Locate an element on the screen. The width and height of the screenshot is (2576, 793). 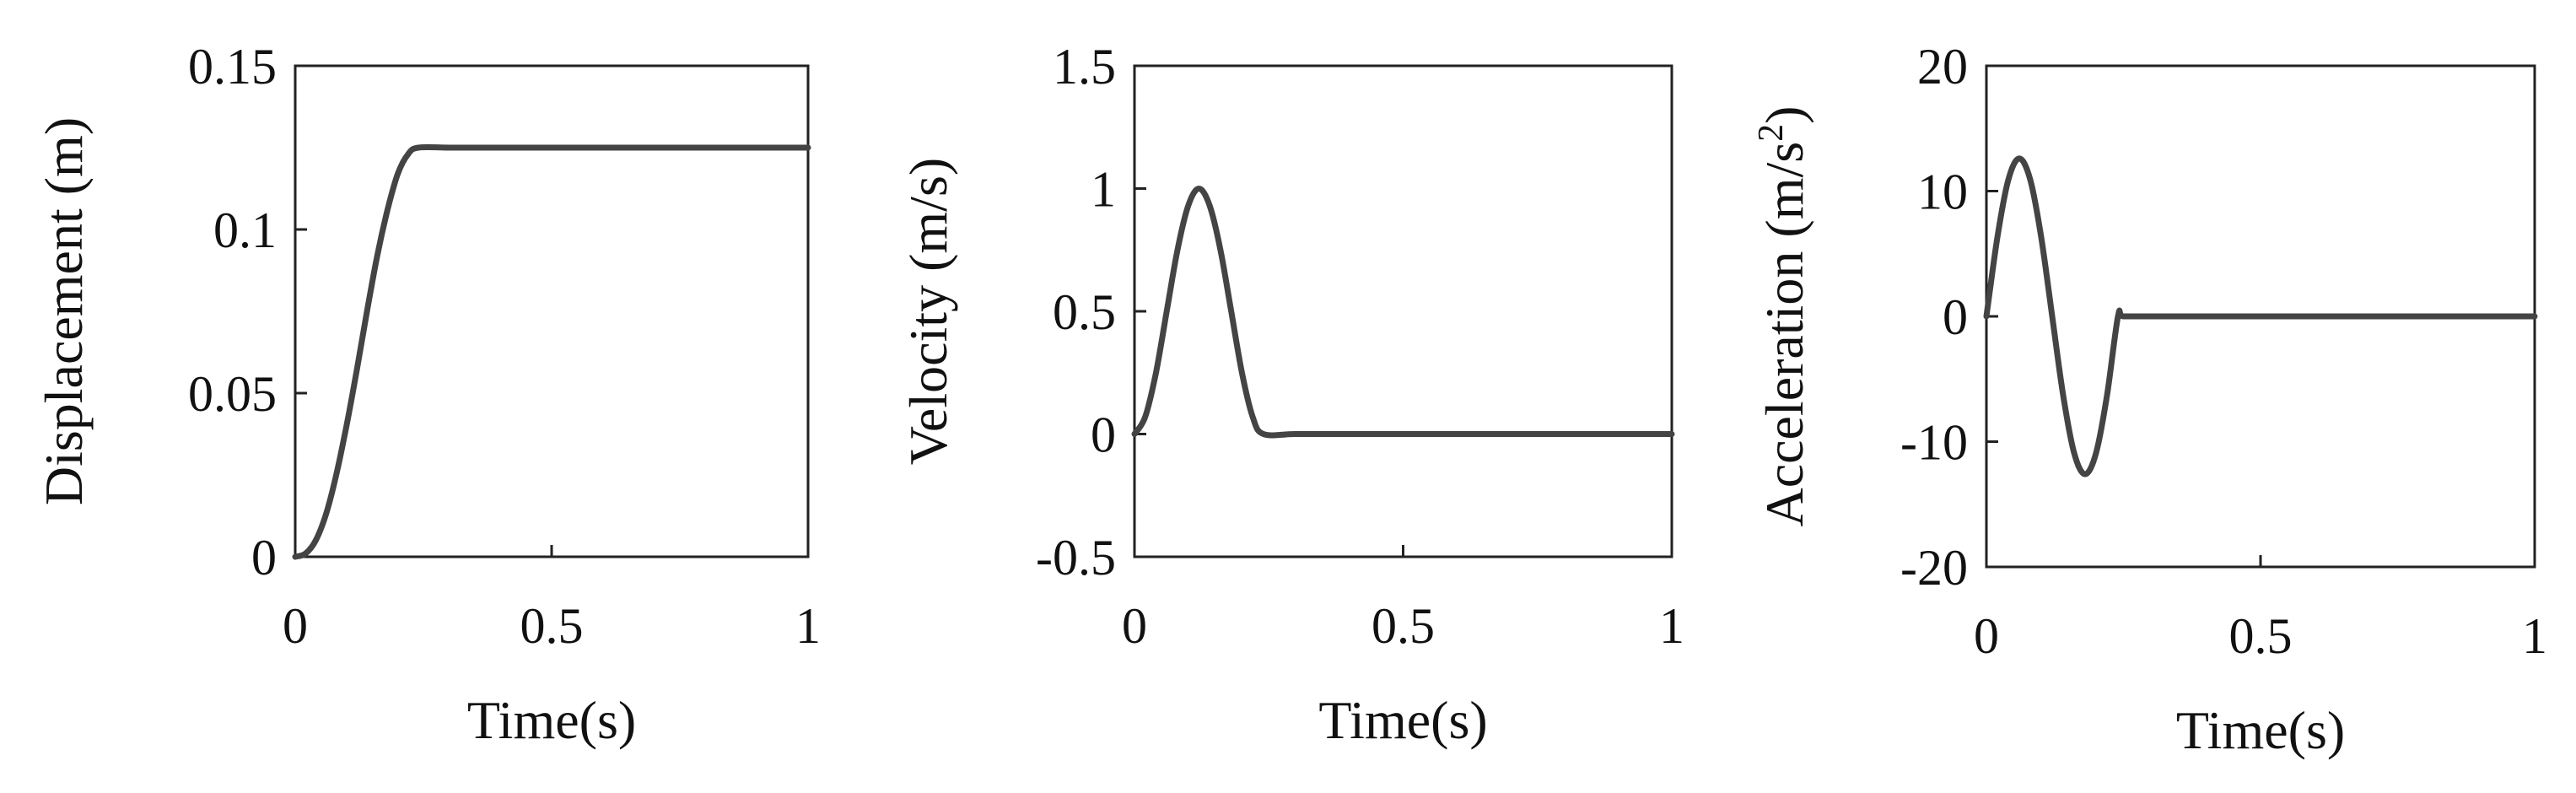
y-tick-label: 20 is located at coordinates (1942, 66).